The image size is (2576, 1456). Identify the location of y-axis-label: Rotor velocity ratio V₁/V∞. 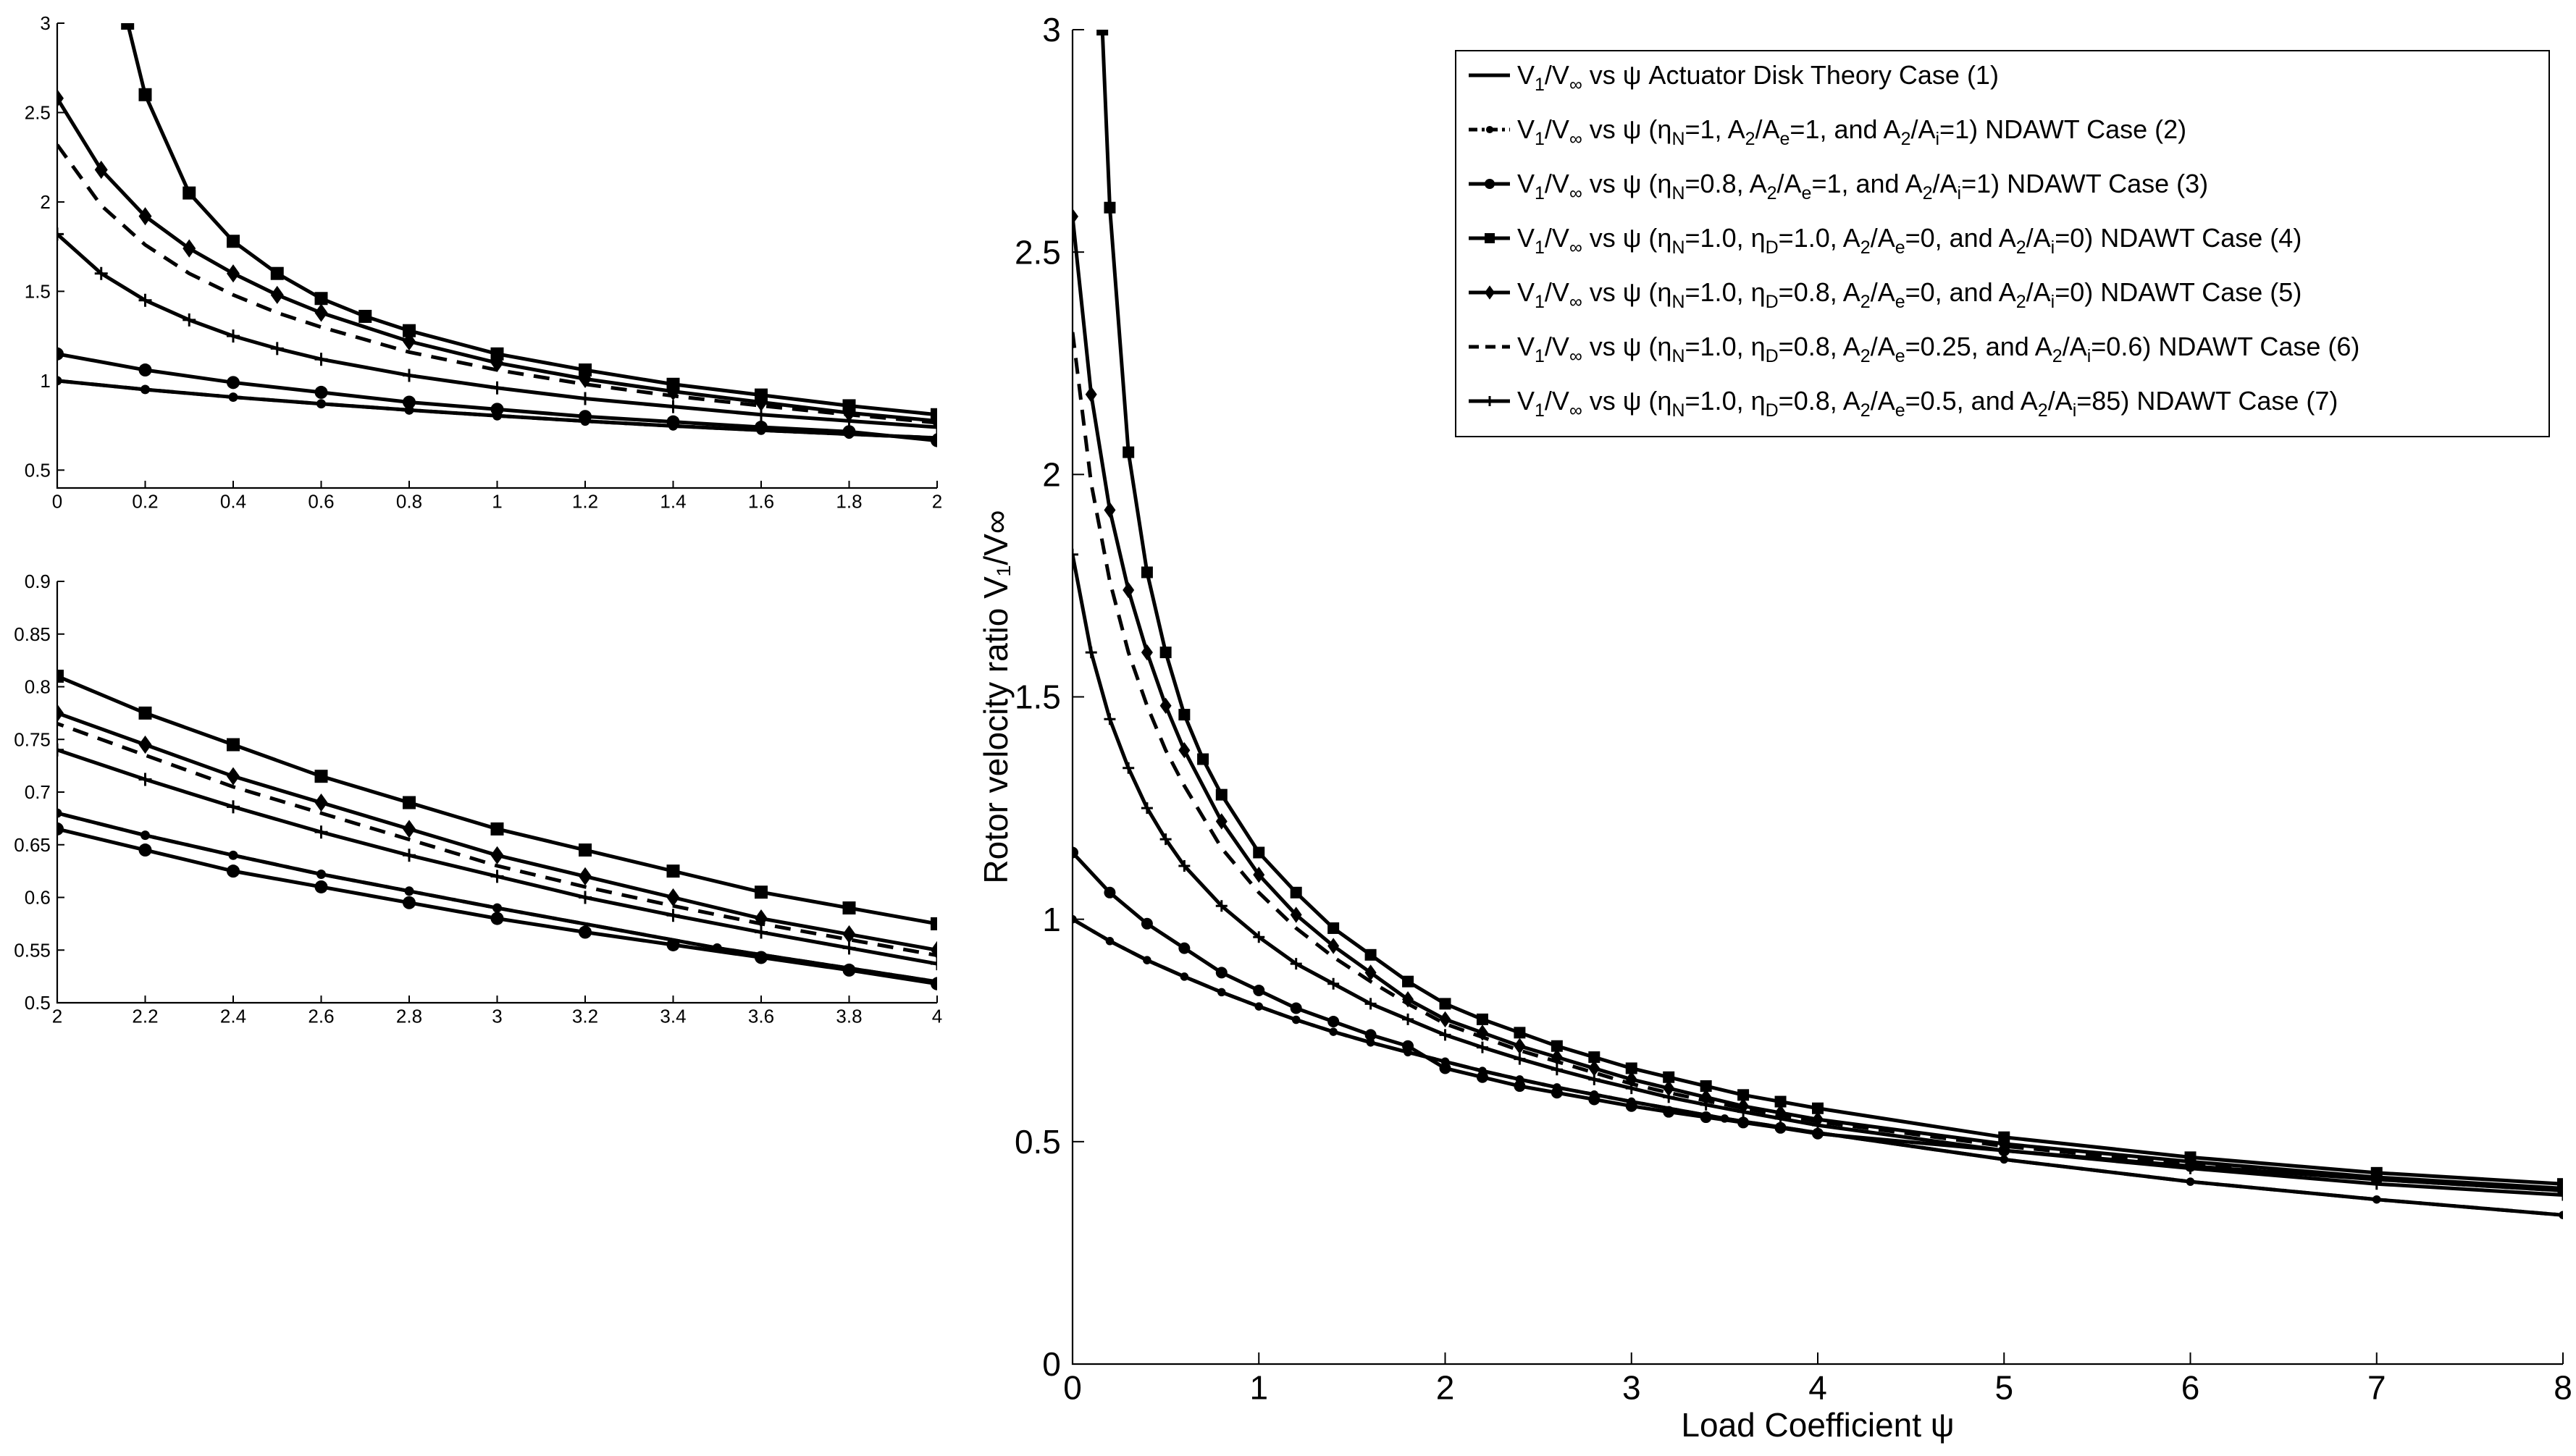
(996, 696).